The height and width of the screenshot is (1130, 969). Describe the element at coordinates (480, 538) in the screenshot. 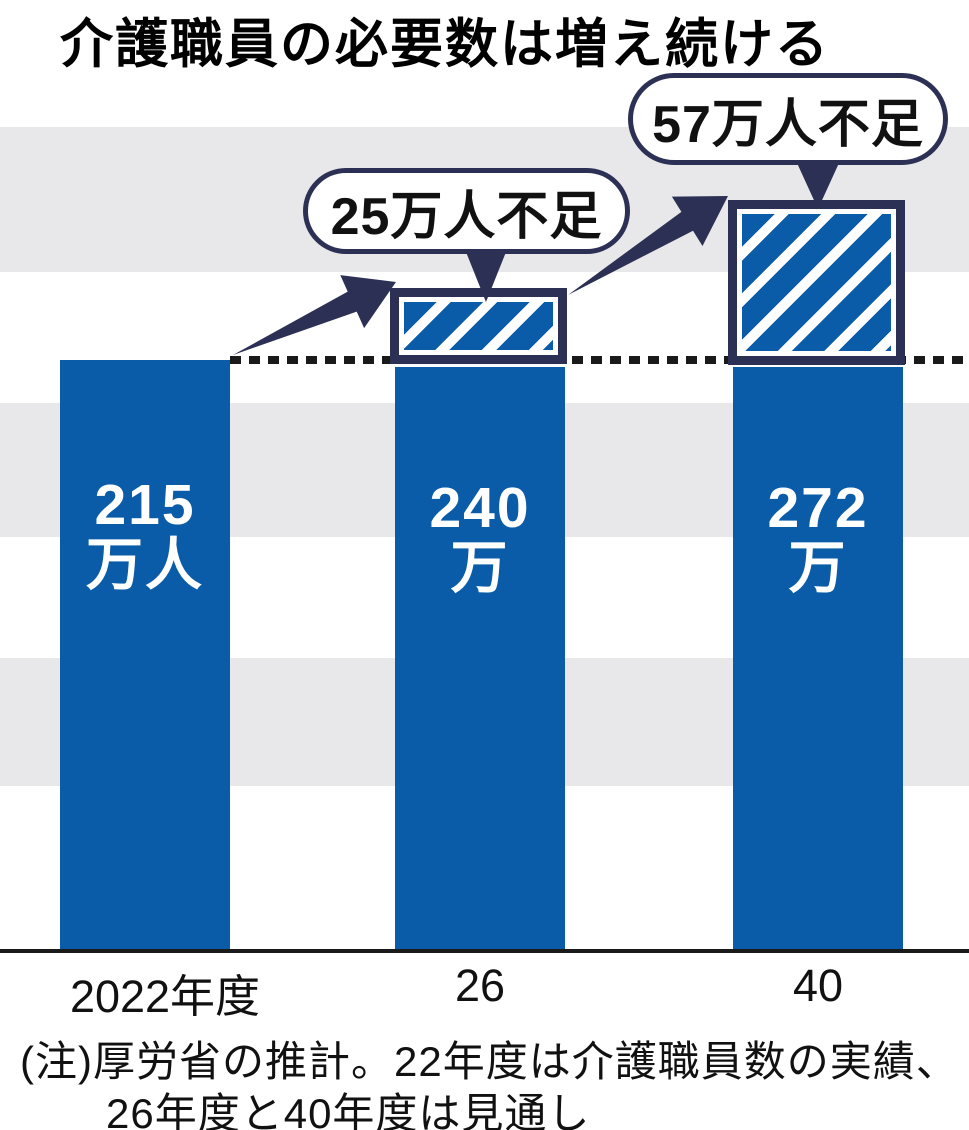

I see `bar-value-label: 240 万` at that location.